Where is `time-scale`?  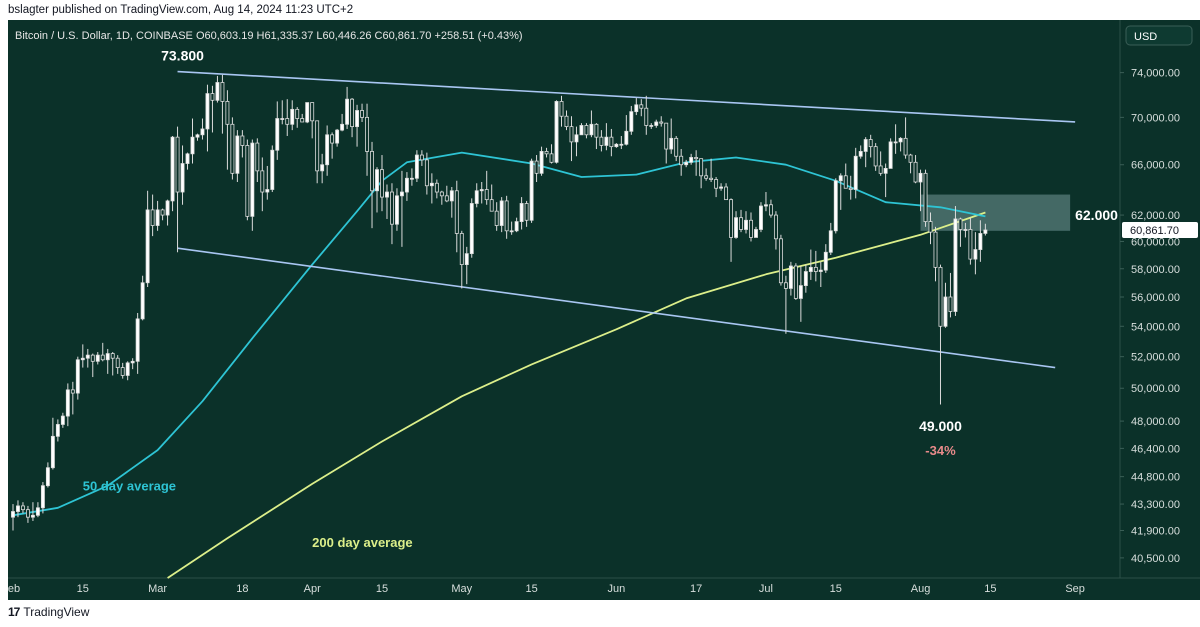 time-scale is located at coordinates (604, 589).